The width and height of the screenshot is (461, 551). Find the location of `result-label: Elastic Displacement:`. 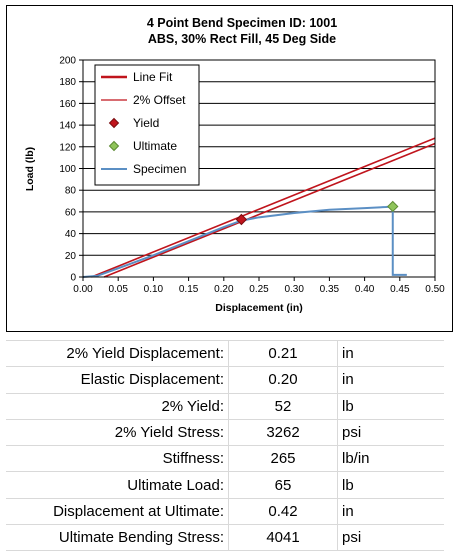

result-label: Elastic Displacement: is located at coordinates (117, 380).